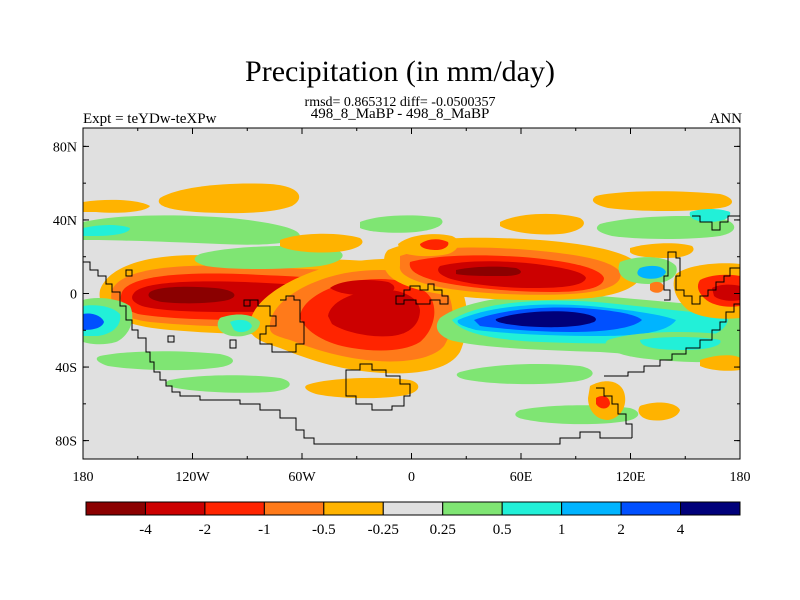  Describe the element at coordinates (145, 530) in the screenshot. I see `colorbar-label: -4` at that location.